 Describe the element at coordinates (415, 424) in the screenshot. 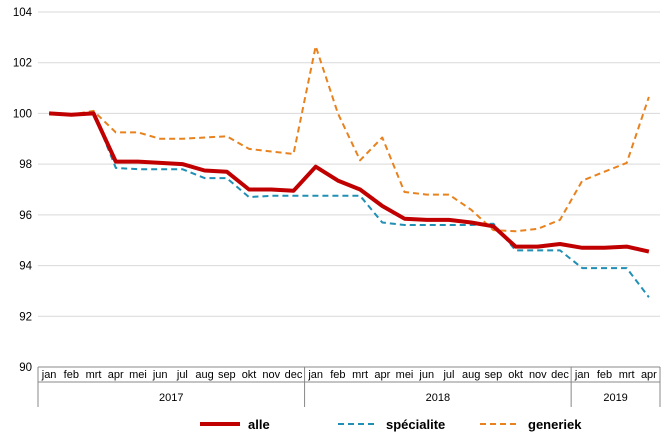

I see `legend-label: spécialite` at that location.